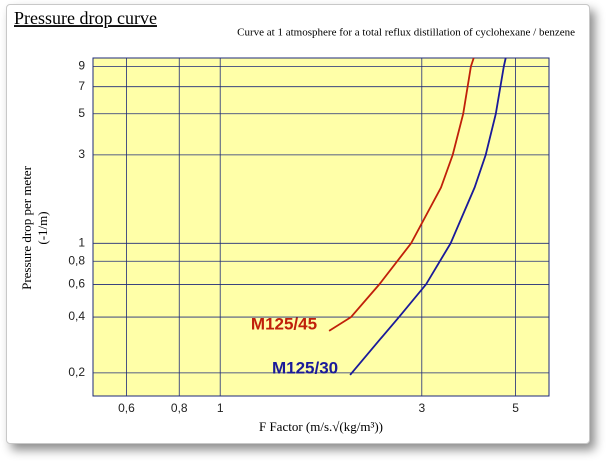  What do you see at coordinates (76, 260) in the screenshot?
I see `y-tick-label: 0,8` at bounding box center [76, 260].